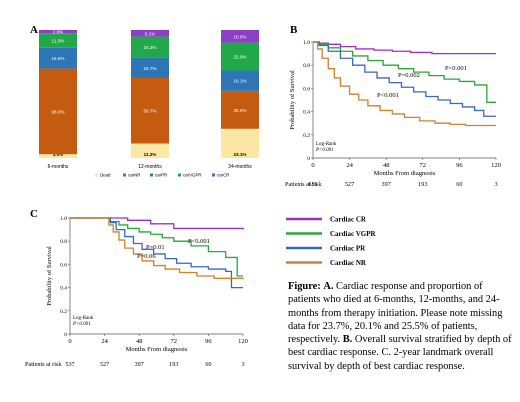 The image size is (520, 402). What do you see at coordinates (306, 136) in the screenshot?
I see `y-tick-label: 0.2` at bounding box center [306, 136].